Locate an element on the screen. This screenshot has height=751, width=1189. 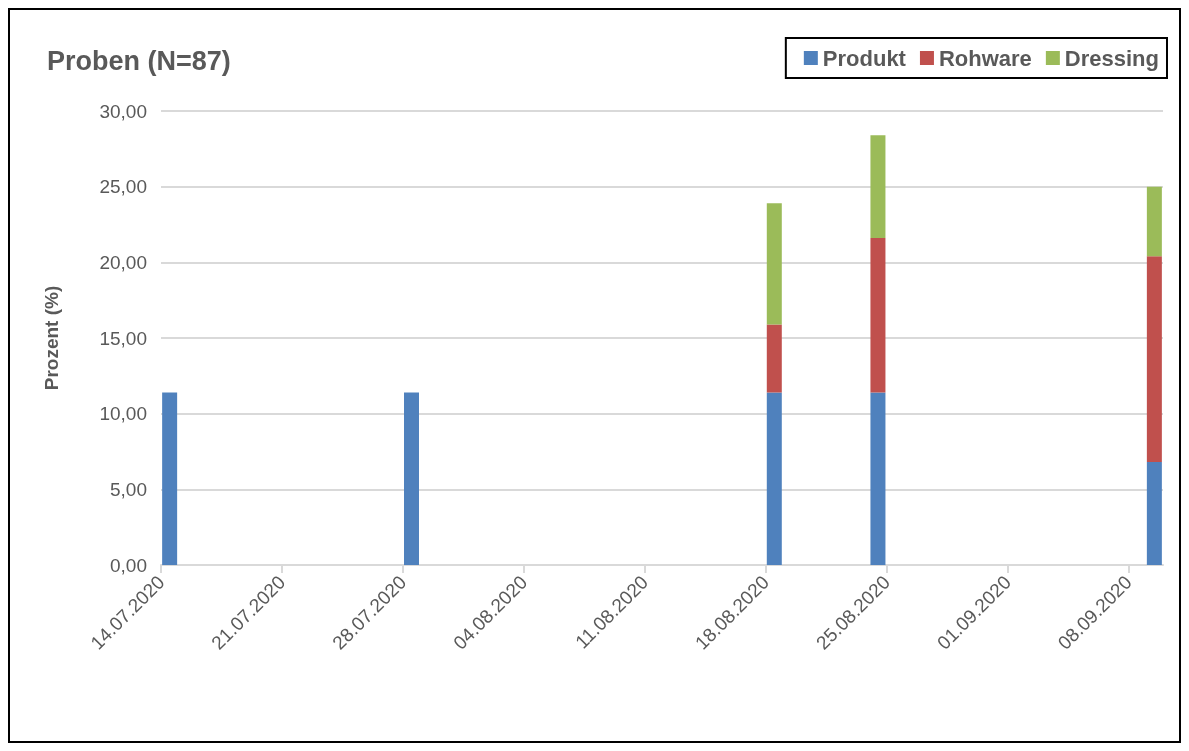
y-tick-label: 5,00 is located at coordinates (128, 489).